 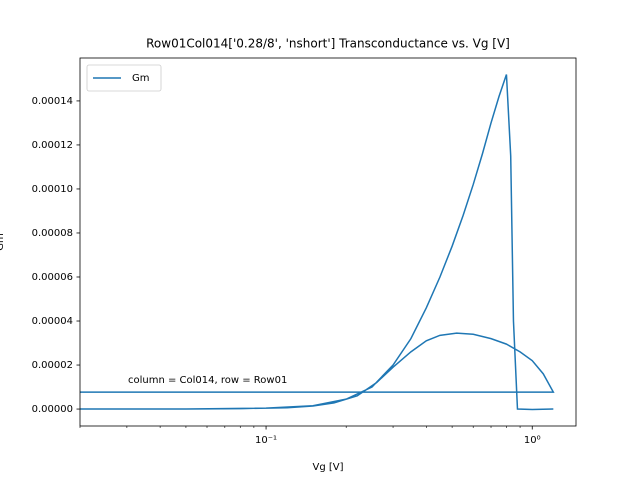 What do you see at coordinates (52, 365) in the screenshot?
I see `y-tick-label: 0.00002` at bounding box center [52, 365].